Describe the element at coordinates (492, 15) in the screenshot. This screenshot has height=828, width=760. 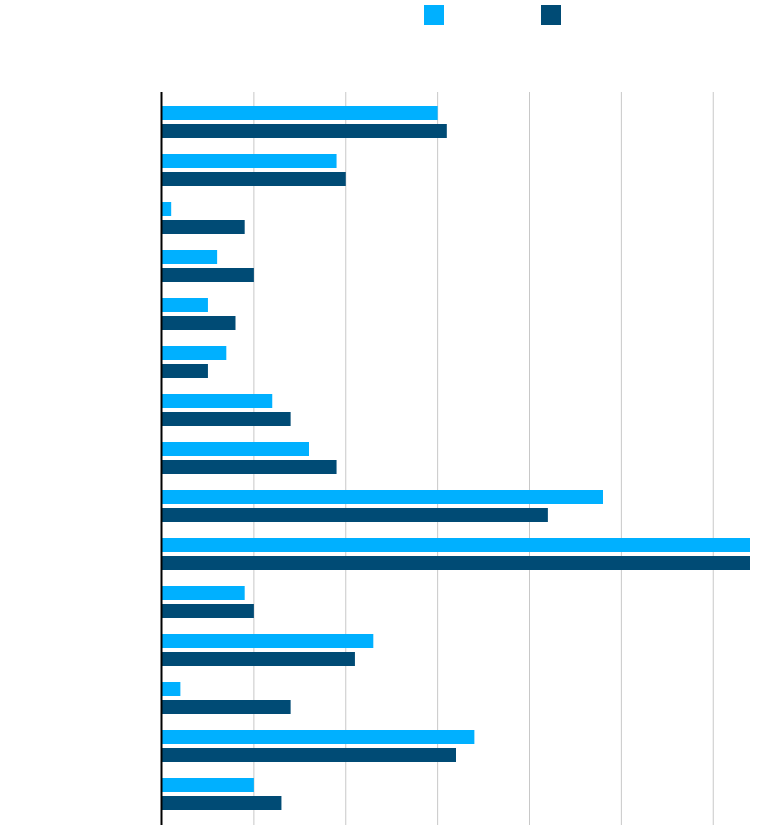
I see `legend` at that location.